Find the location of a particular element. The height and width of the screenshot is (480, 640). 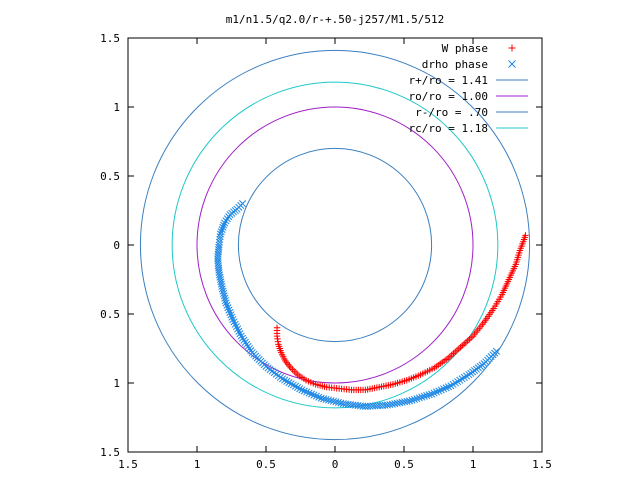

legend-label: r+/ro = 1.41 is located at coordinates (448, 80).